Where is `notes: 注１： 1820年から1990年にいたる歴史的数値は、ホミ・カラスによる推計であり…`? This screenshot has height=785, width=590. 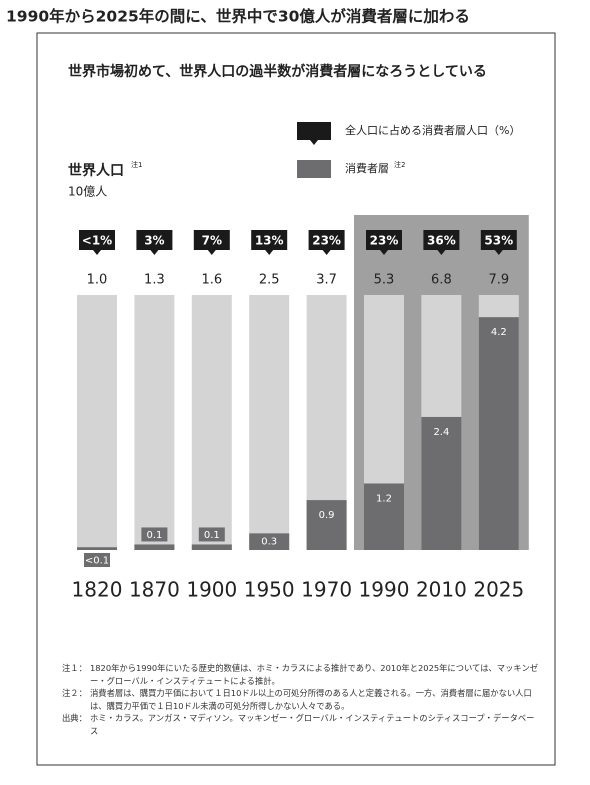
notes: 注１： 1820年から1990年にいたる歴史的数値は、ホミ・カラスによる推計であり… is located at coordinates (301, 699).